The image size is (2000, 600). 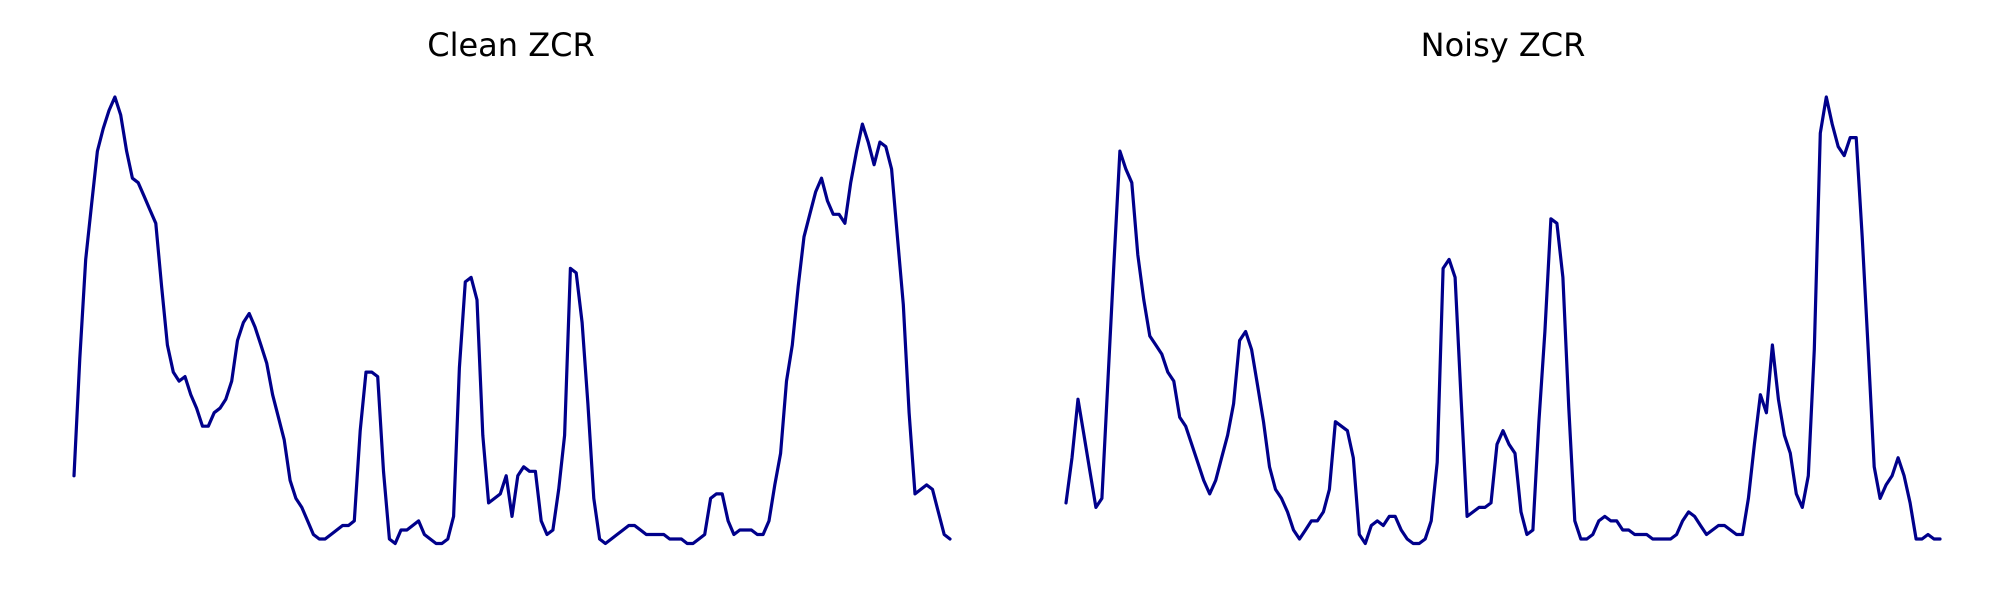 What do you see at coordinates (510, 45) in the screenshot?
I see `chart-title-clean-zcr: Clean ZCR` at bounding box center [510, 45].